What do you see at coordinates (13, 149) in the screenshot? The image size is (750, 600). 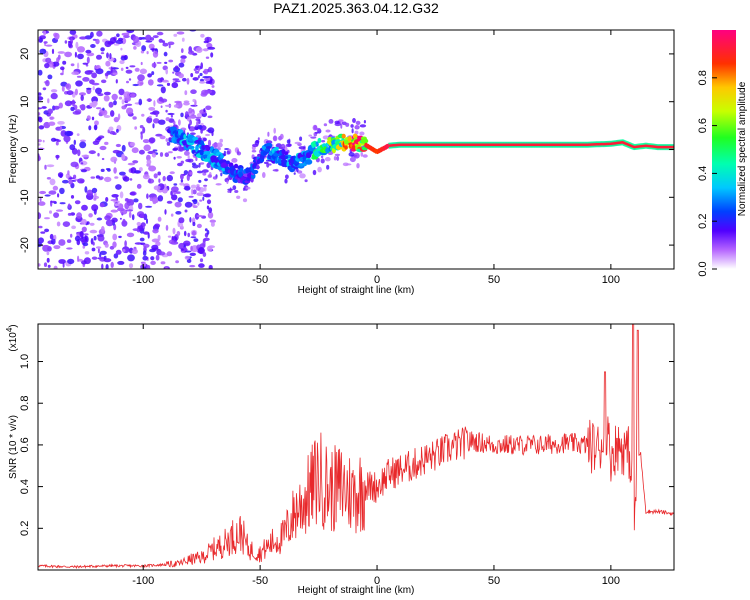 I see `spectrogram-y-label: Frequency (Hz)` at bounding box center [13, 149].